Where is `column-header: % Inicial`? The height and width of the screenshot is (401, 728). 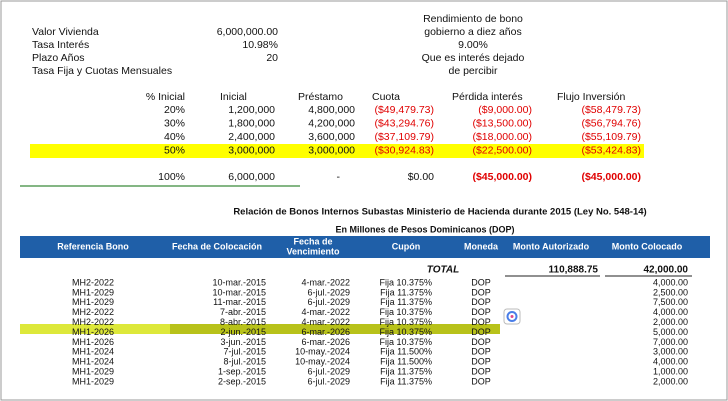
column-header: % Inicial is located at coordinates (165, 97).